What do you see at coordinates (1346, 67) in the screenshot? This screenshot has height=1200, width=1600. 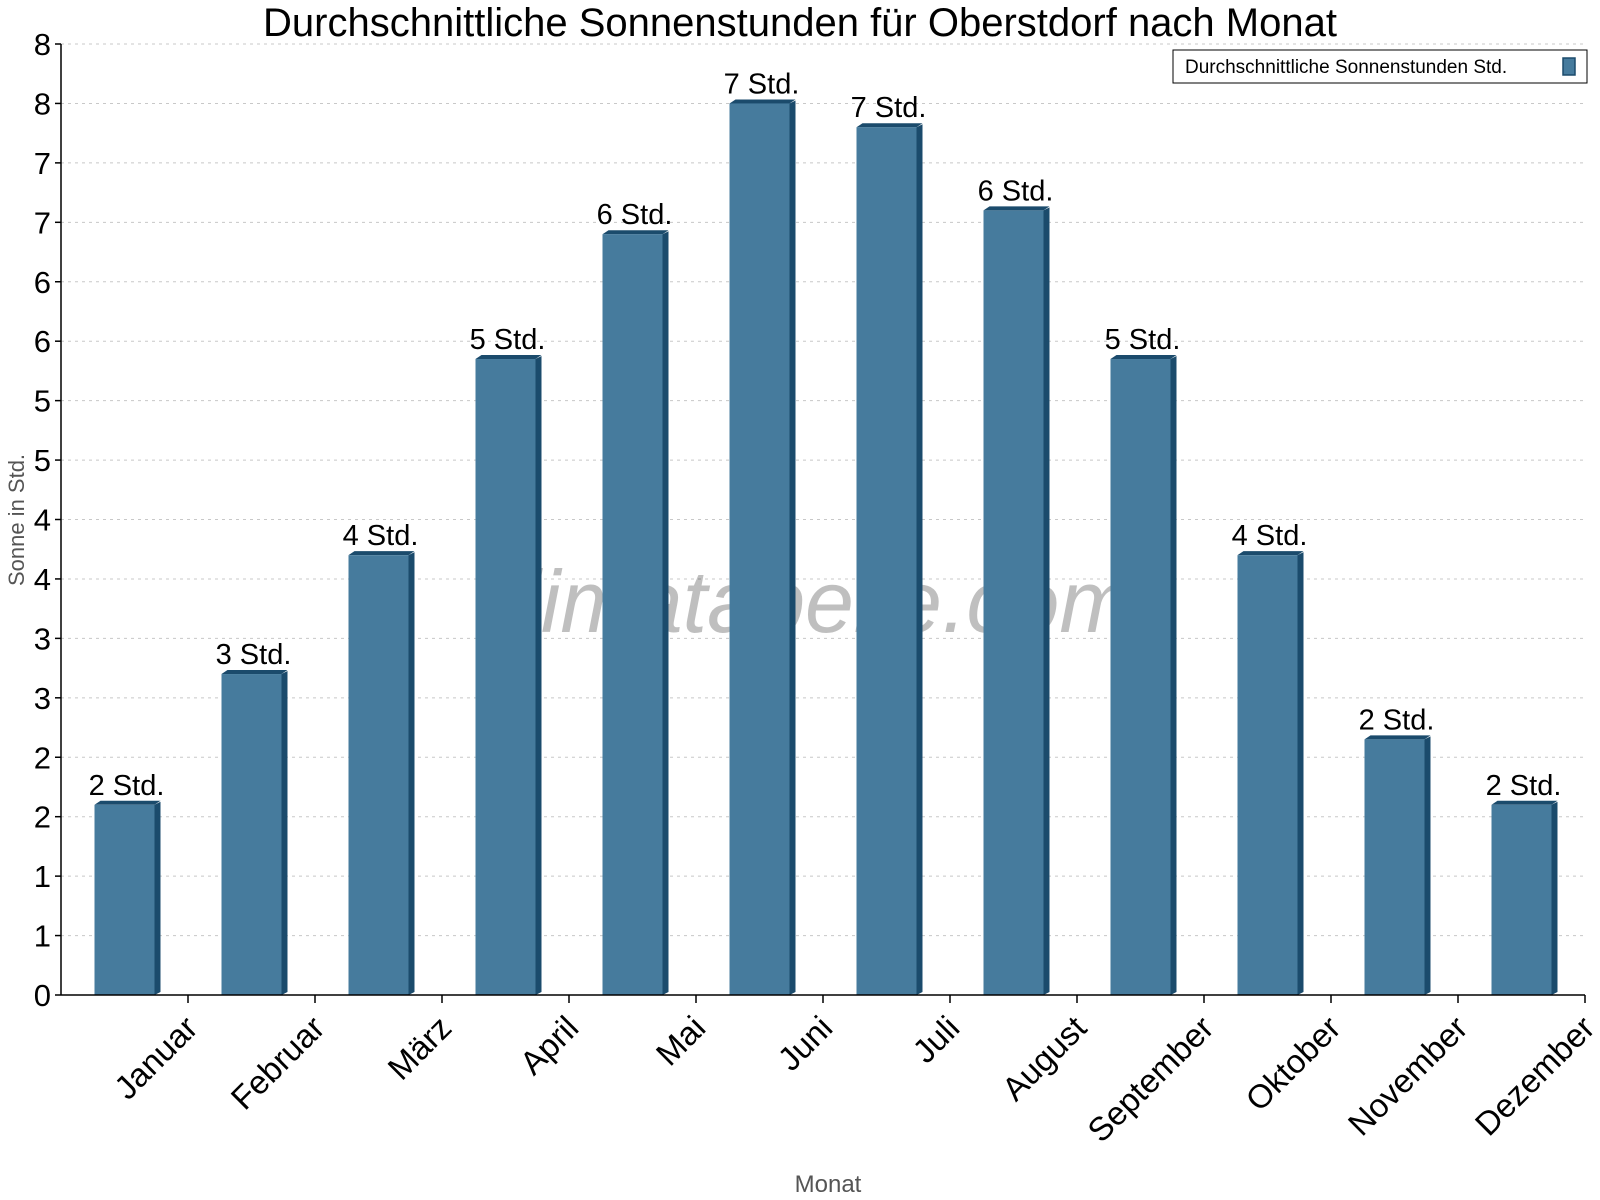 I see `legend-label: Durchschnittliche Sonnenstunden Std.` at bounding box center [1346, 67].